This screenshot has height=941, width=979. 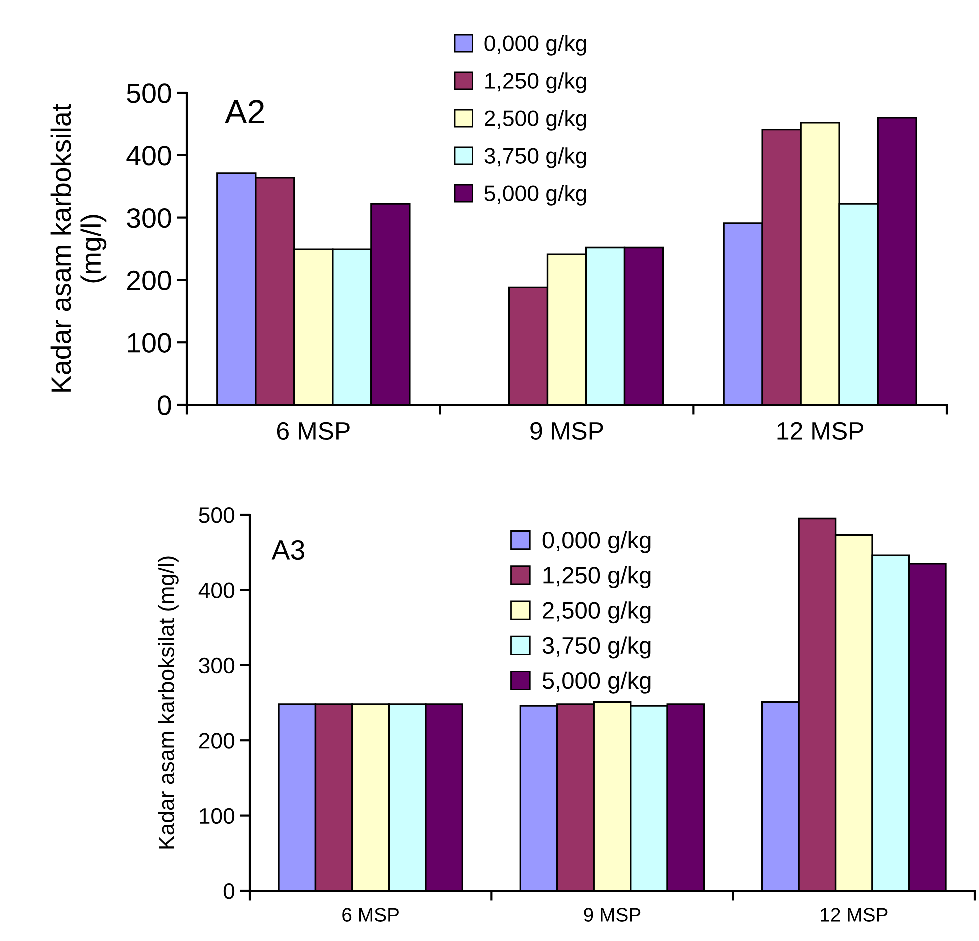 What do you see at coordinates (288, 550) in the screenshot?
I see `annotation: A3` at bounding box center [288, 550].